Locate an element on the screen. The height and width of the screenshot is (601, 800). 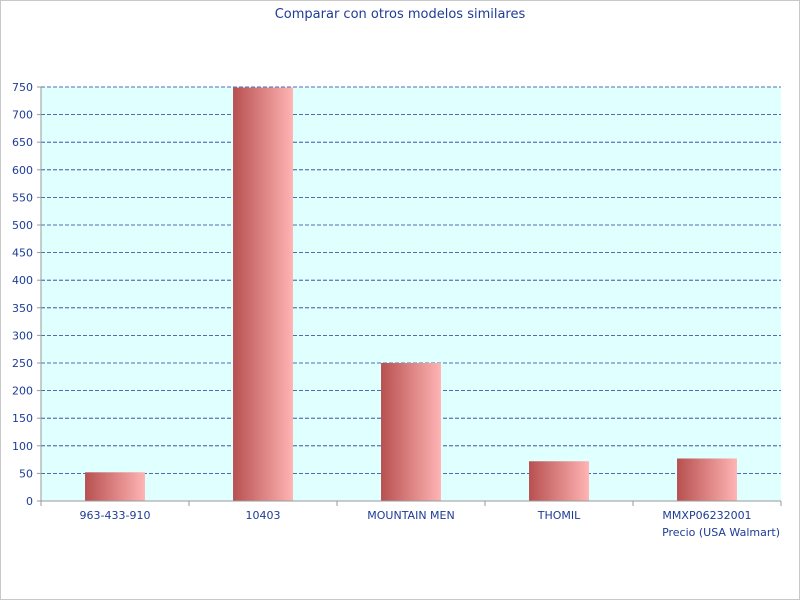
y-tick-label: 650 is located at coordinates (22, 142).